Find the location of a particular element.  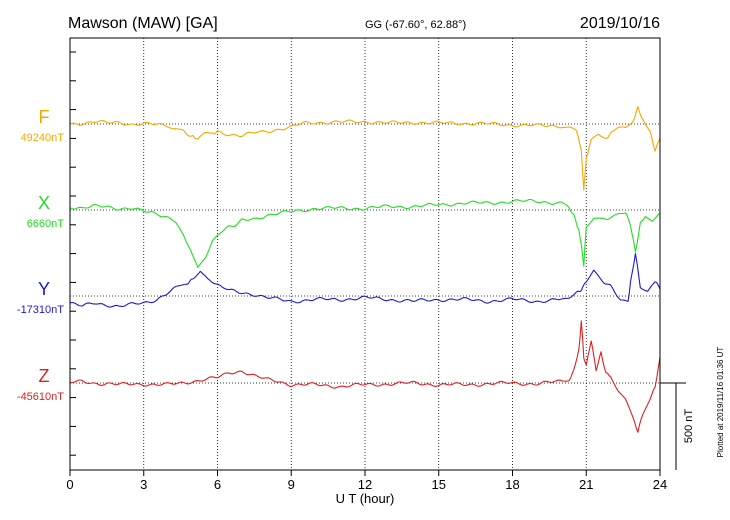

x-tick-label: 0 is located at coordinates (69, 484).